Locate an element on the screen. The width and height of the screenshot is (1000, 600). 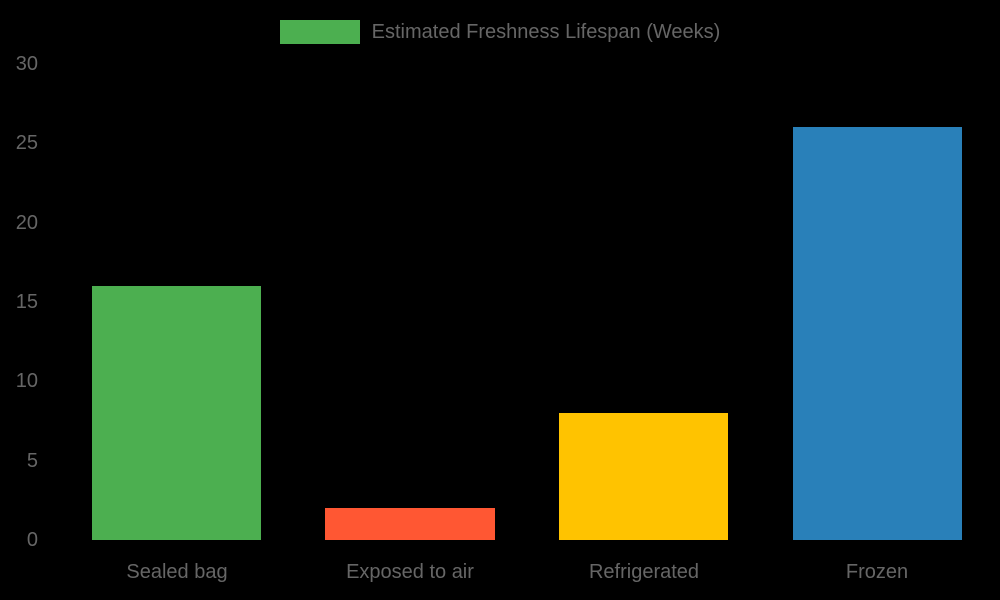
y-tick: 0 is located at coordinates (32, 540).